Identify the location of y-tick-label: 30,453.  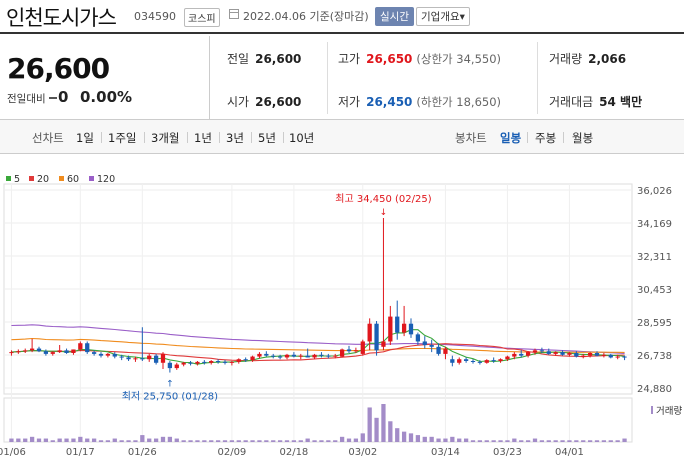
(654, 290).